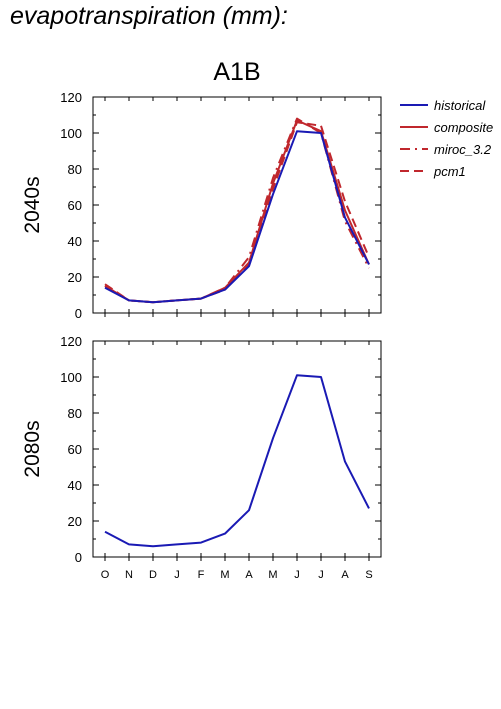  I want to click on scenario-label: A1B, so click(236, 72).